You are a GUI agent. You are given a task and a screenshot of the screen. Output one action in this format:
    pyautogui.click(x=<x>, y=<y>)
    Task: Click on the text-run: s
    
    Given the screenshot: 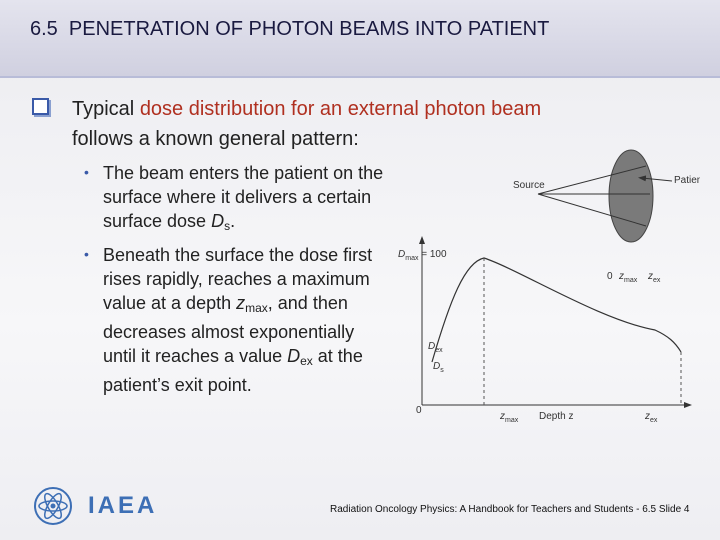 What is the action you would take?
    pyautogui.click(x=227, y=226)
    